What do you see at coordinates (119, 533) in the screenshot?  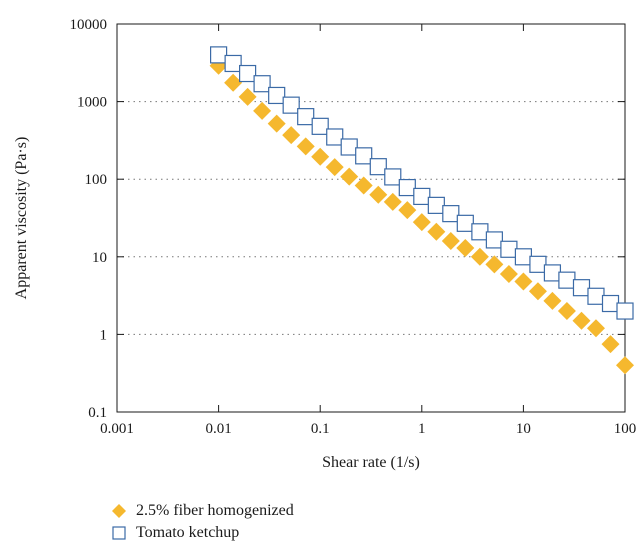 I see `square-marker-icon` at bounding box center [119, 533].